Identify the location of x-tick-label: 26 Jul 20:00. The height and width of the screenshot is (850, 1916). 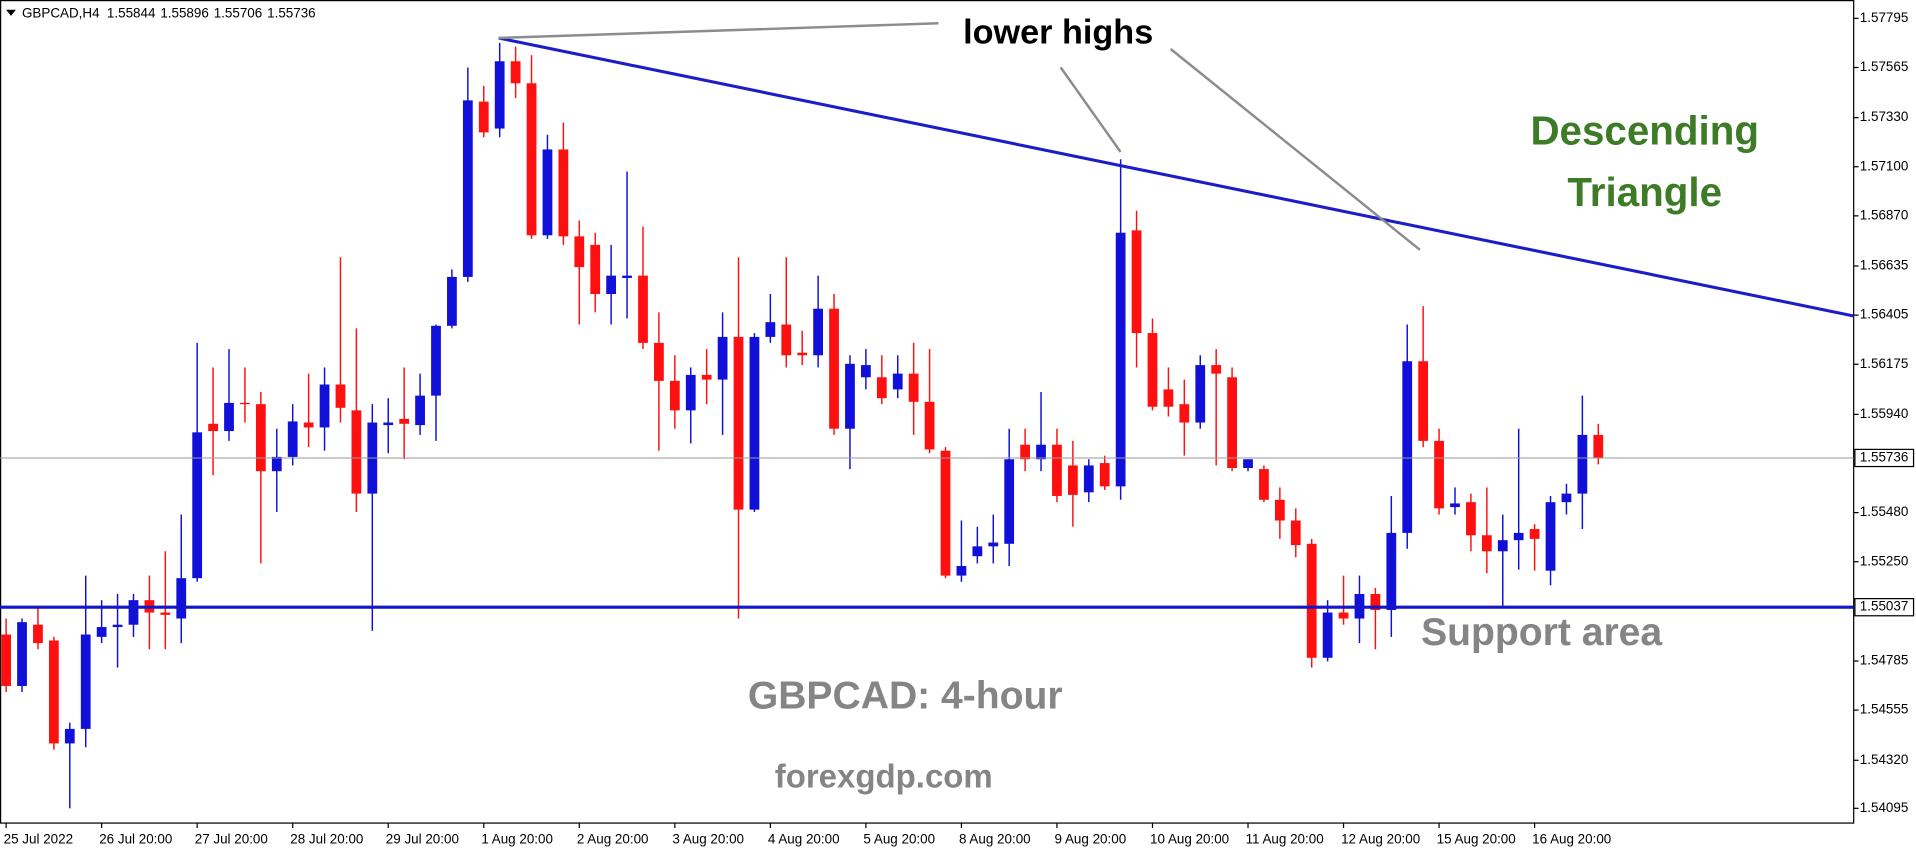
(135, 839).